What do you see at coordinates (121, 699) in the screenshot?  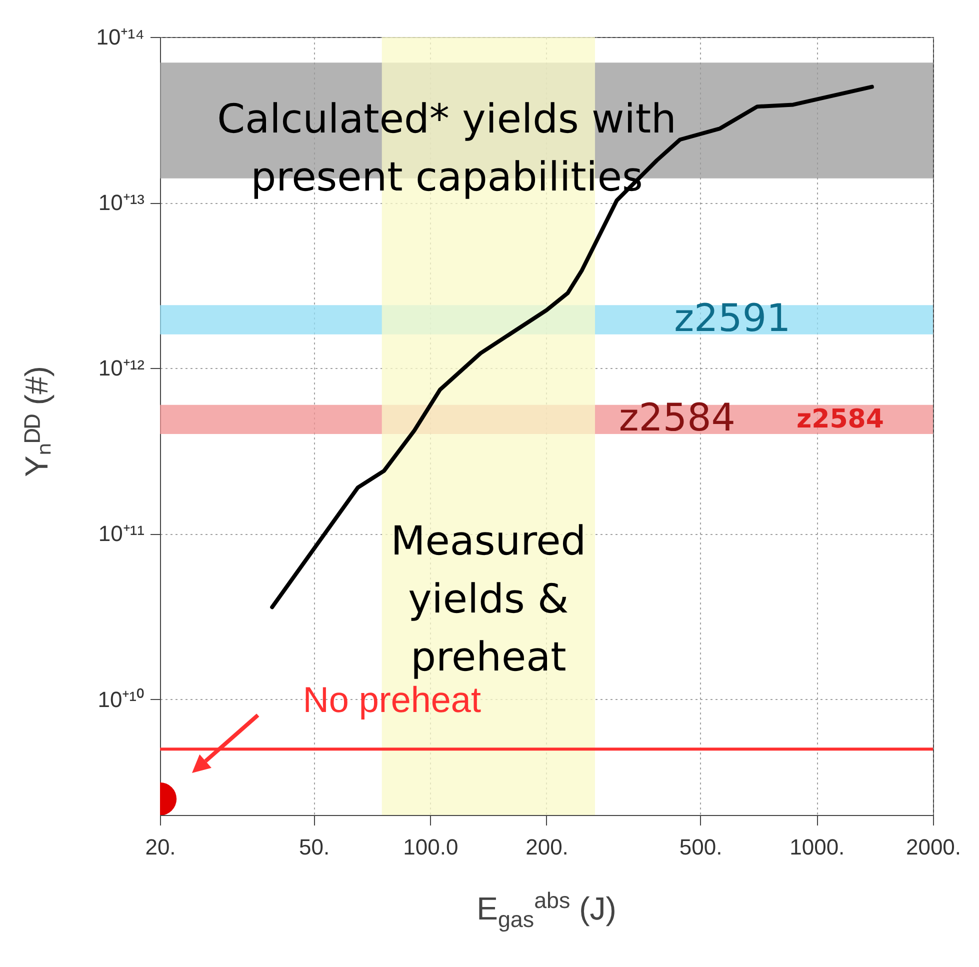 I see `y-tick-label: 10⁺¹⁰` at bounding box center [121, 699].